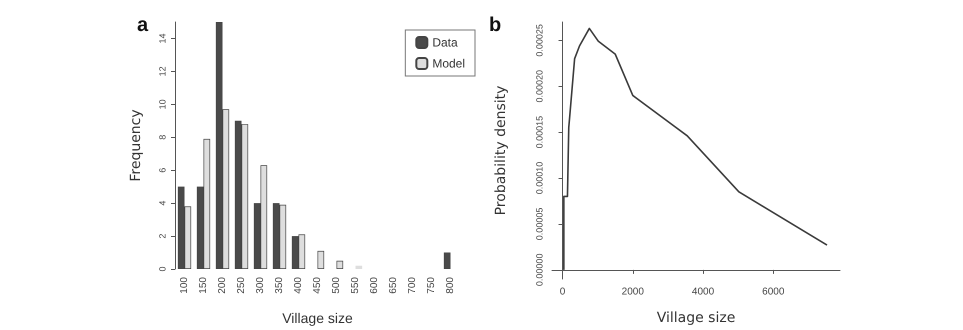 The image size is (963, 330). I want to click on x-tick-label: 650, so click(393, 285).